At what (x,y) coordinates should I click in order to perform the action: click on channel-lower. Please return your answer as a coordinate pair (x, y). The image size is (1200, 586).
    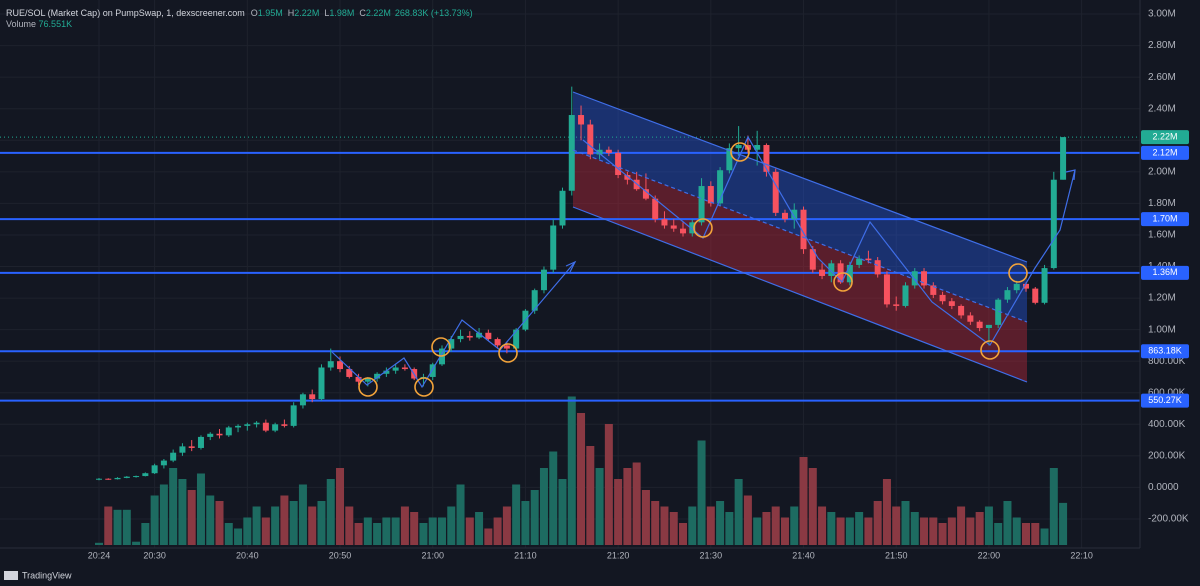
    Looking at the image, I should click on (800, 266).